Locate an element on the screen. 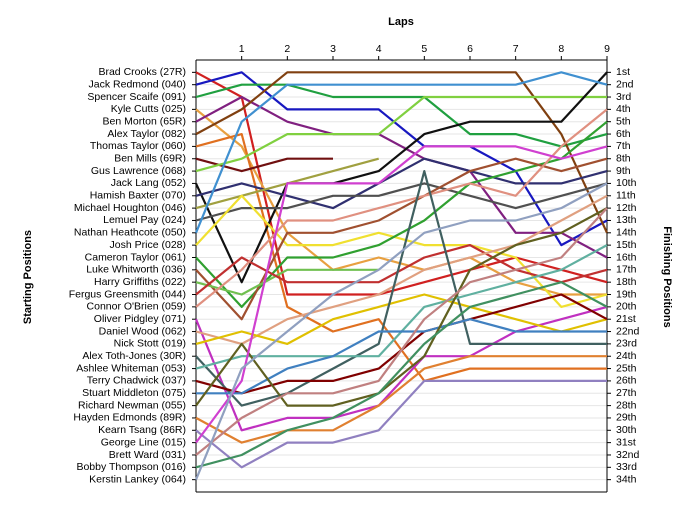 The height and width of the screenshot is (510, 700). y2-tick-label: 24th is located at coordinates (626, 356).